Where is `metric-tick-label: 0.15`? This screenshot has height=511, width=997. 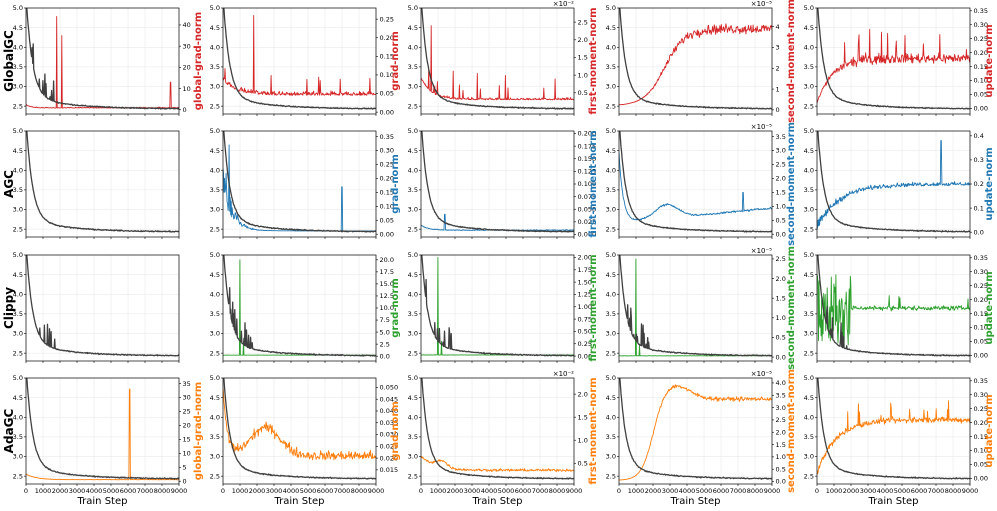 metric-tick-label: 0.15 is located at coordinates (981, 314).